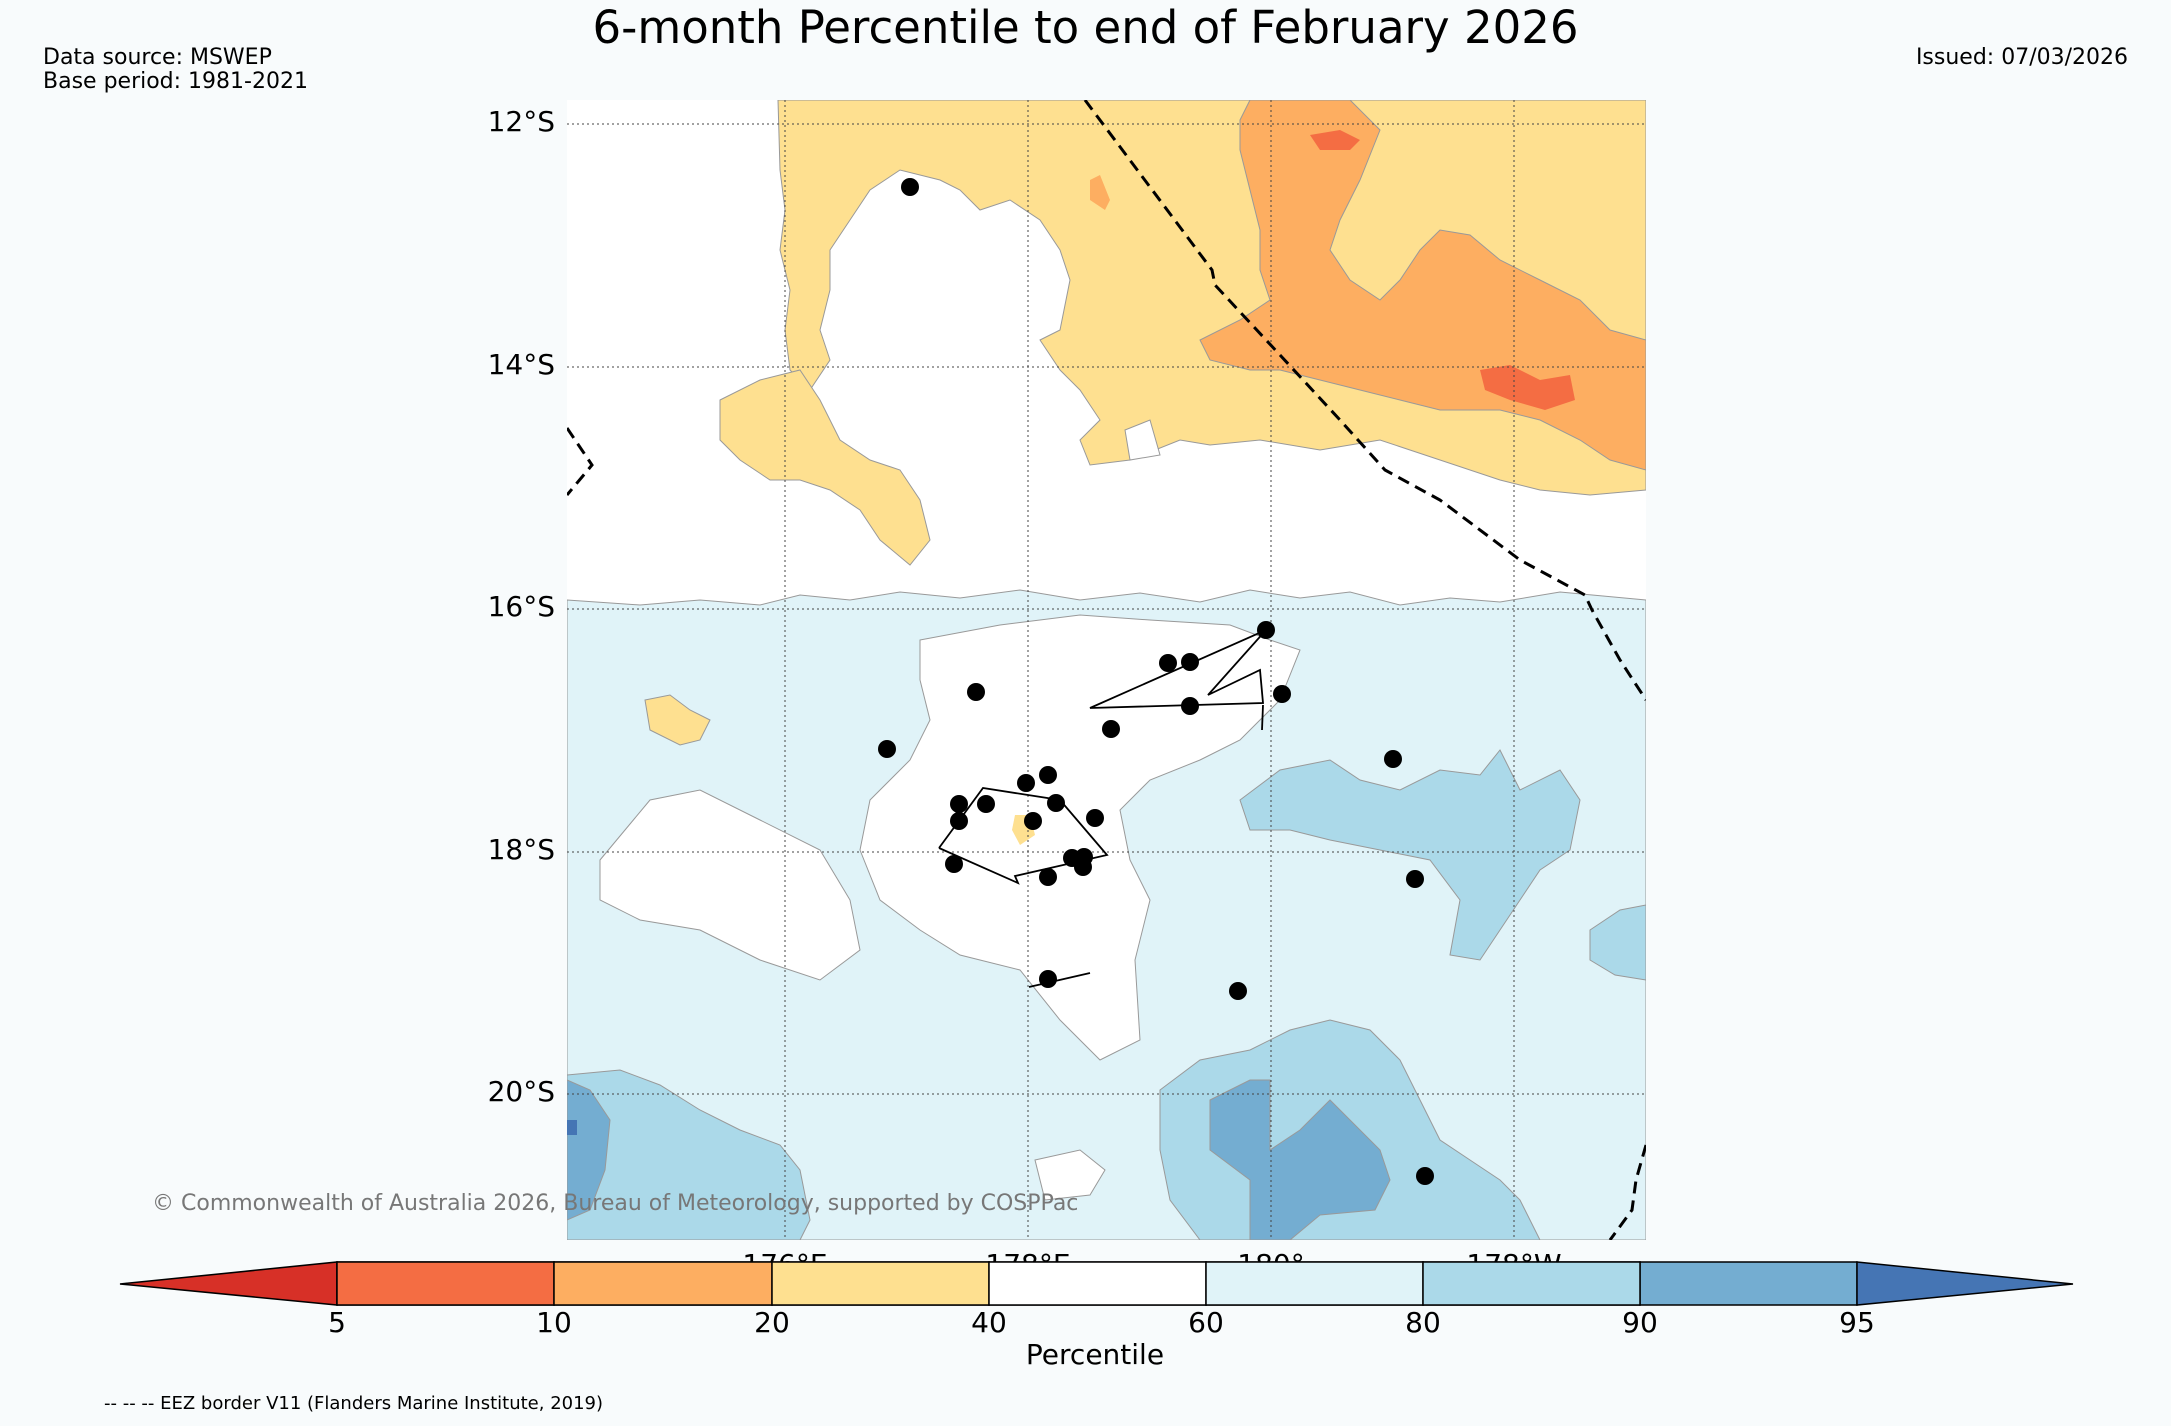  I want to click on lon-label-180: 180°, so click(1271, 1264).